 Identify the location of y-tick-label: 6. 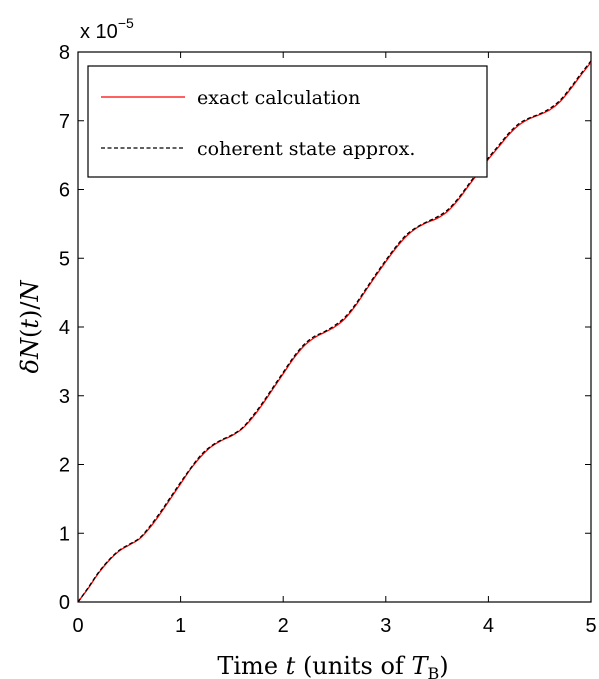
(64, 191).